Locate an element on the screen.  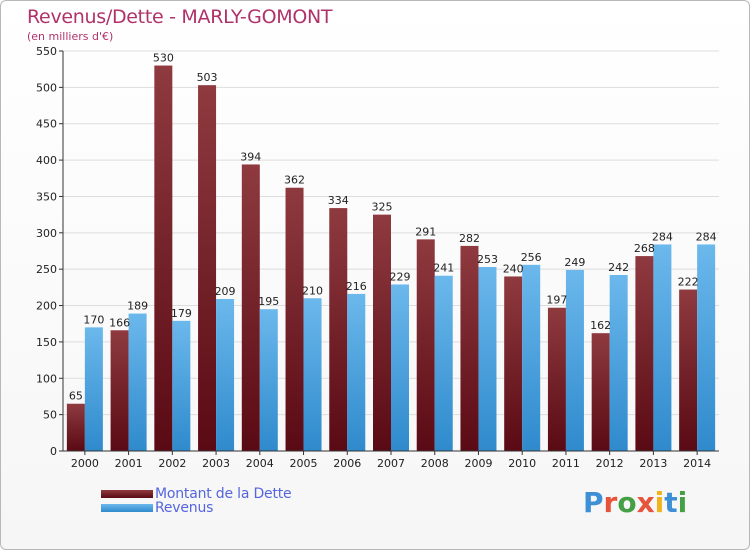
data-label-debt: 268 is located at coordinates (644, 248).